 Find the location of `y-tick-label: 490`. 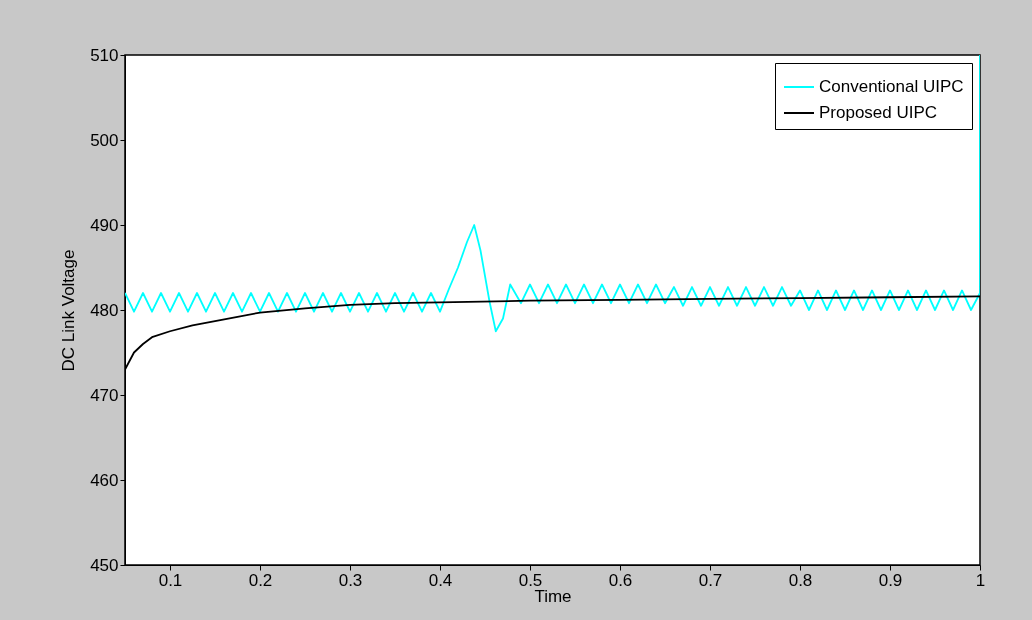

y-tick-label: 490 is located at coordinates (104, 225).